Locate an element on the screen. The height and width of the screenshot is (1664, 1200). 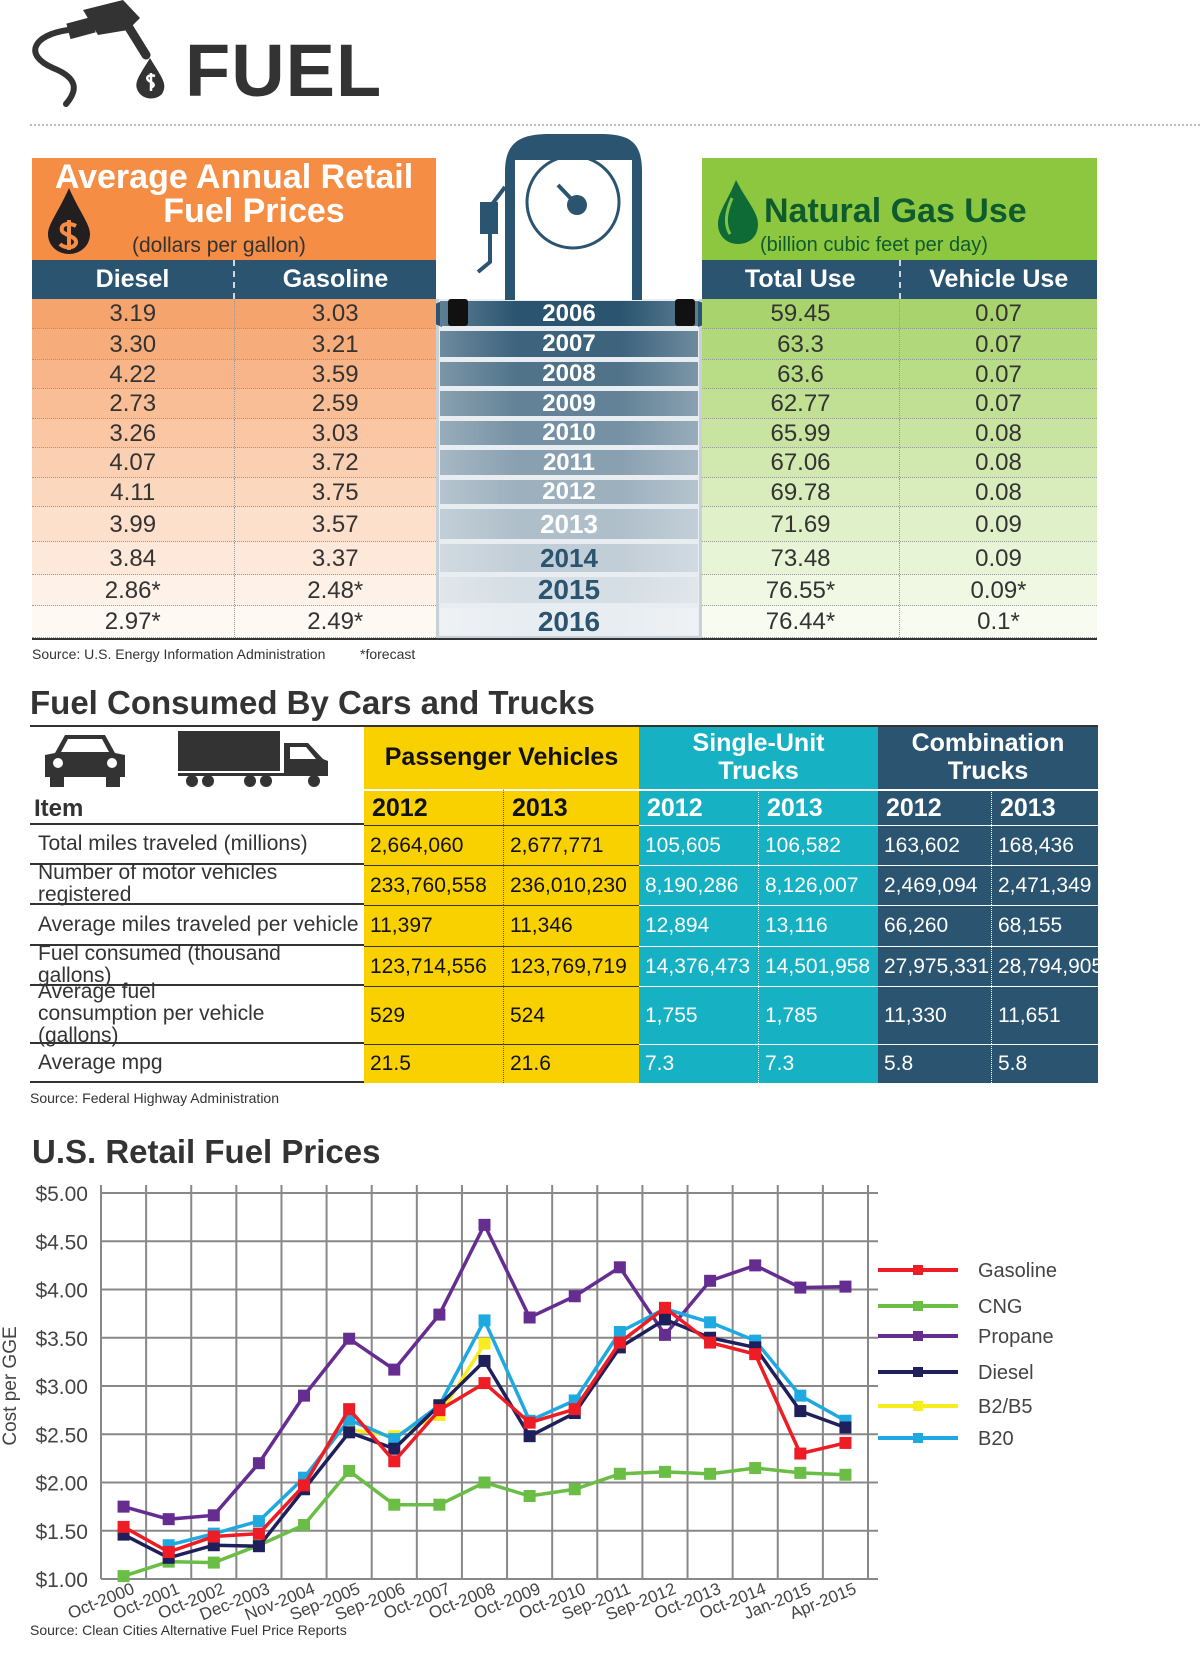
row-value: 7.3 is located at coordinates (818, 1063).